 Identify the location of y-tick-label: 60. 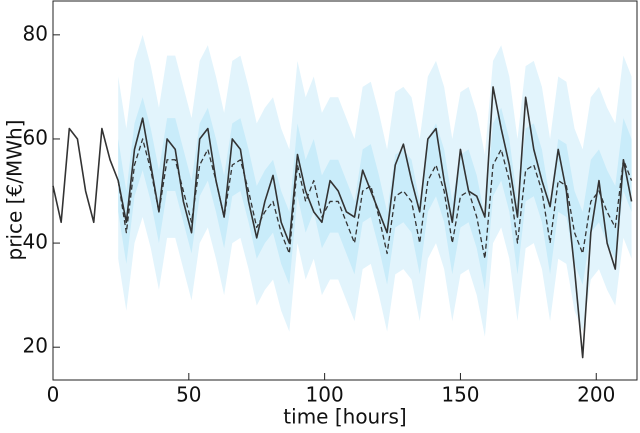
(35, 137).